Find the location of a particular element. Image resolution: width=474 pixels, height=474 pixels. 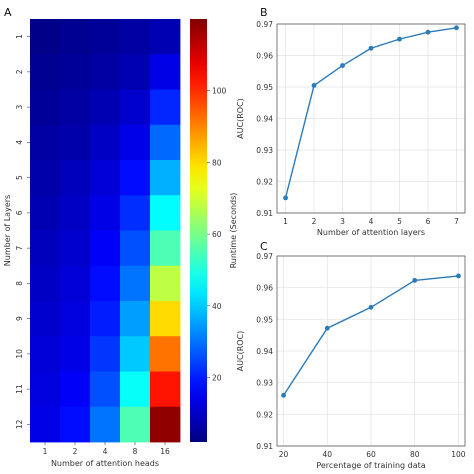

y-tick-label: 10 is located at coordinates (19, 354).